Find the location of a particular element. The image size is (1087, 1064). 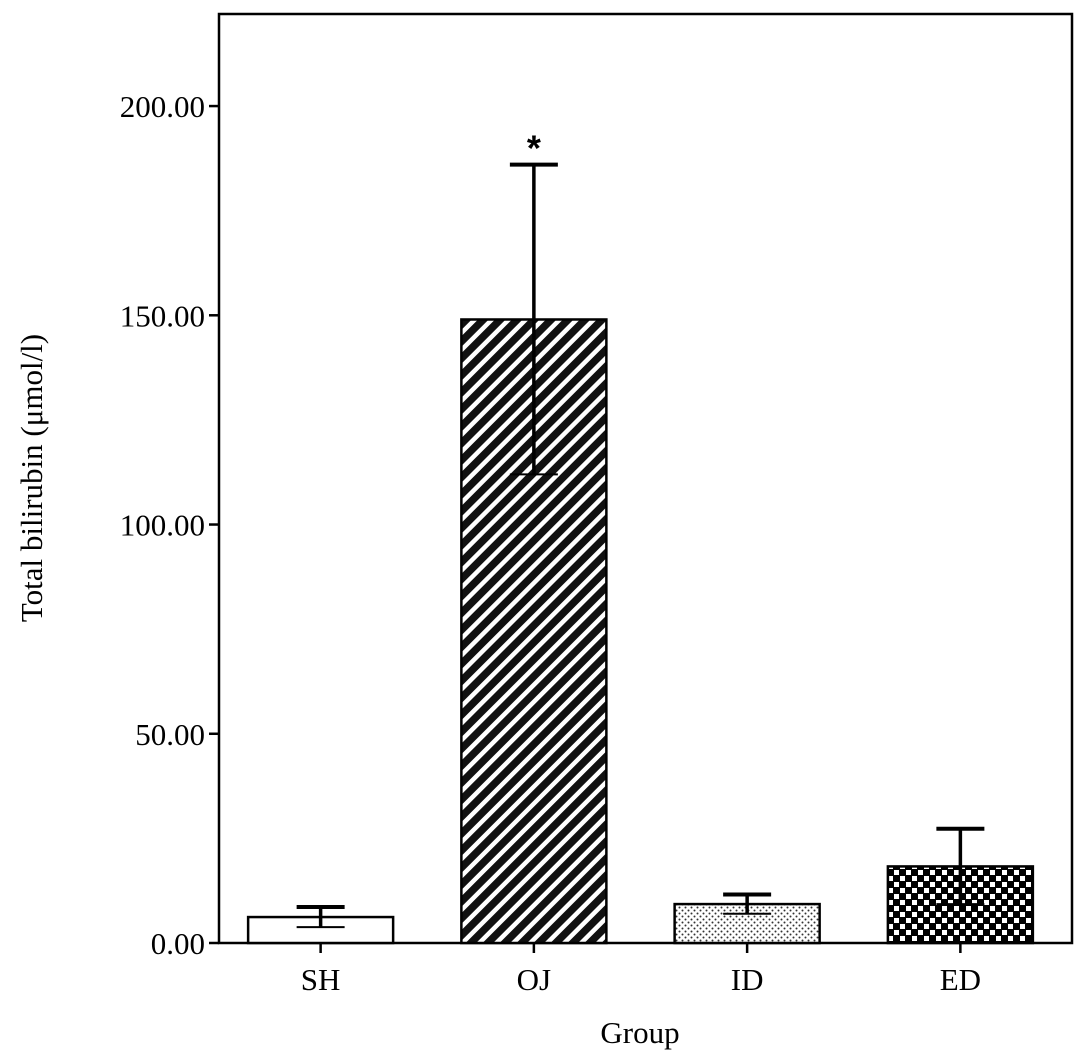

x-tick-label-id: ID is located at coordinates (747, 979).